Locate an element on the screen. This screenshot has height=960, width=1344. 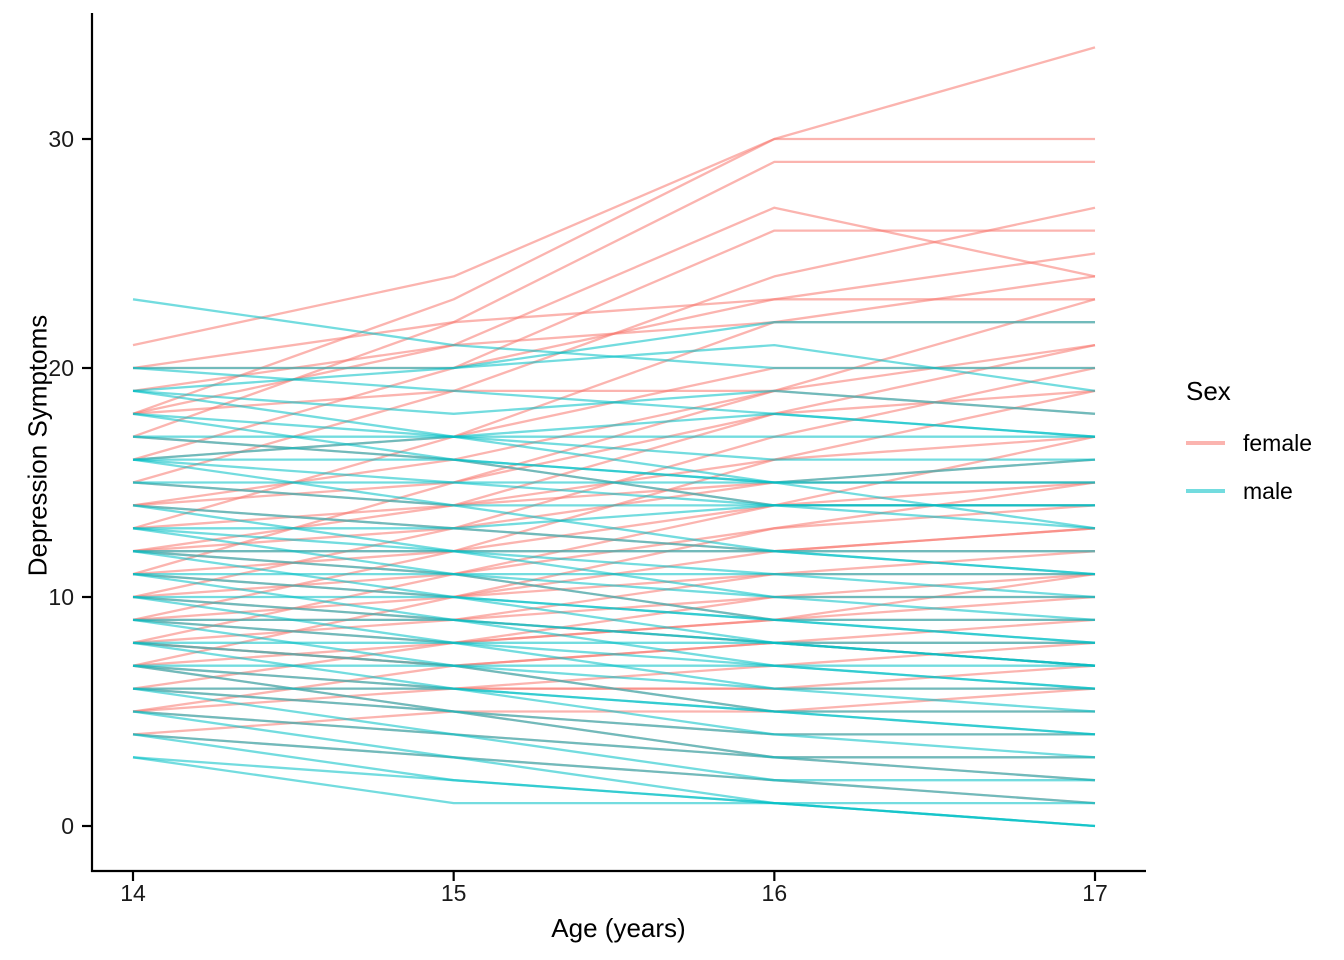
y-axis-title: Depression Symptoms is located at coordinates (37, 445).